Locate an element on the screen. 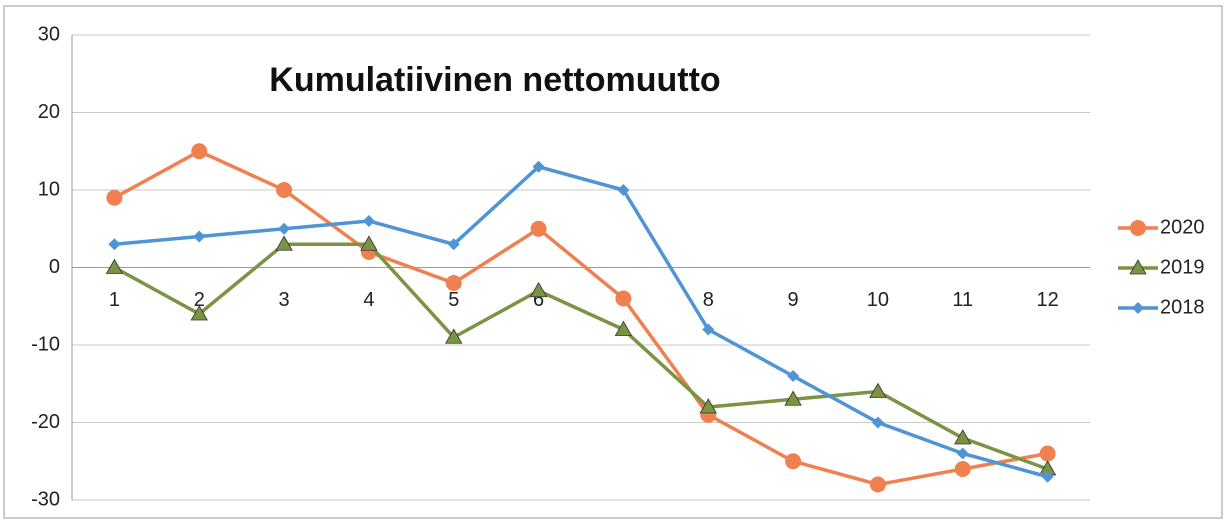 Image resolution: width=1228 pixels, height=525 pixels. x-tick-label: 2 is located at coordinates (199, 300).